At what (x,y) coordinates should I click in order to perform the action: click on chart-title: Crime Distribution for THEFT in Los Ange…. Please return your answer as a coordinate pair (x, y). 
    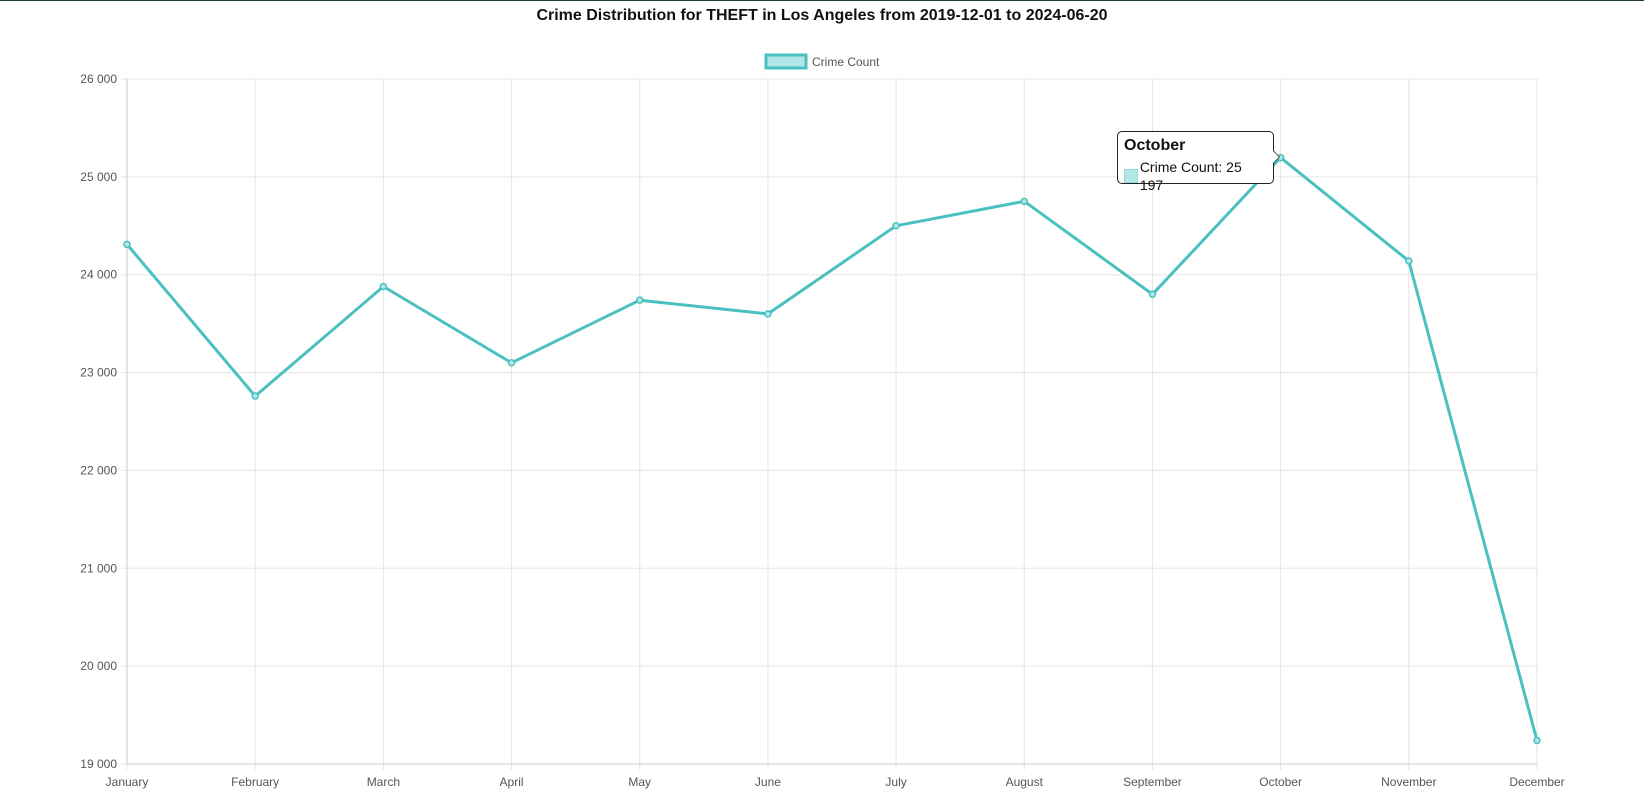
    Looking at the image, I should click on (822, 15).